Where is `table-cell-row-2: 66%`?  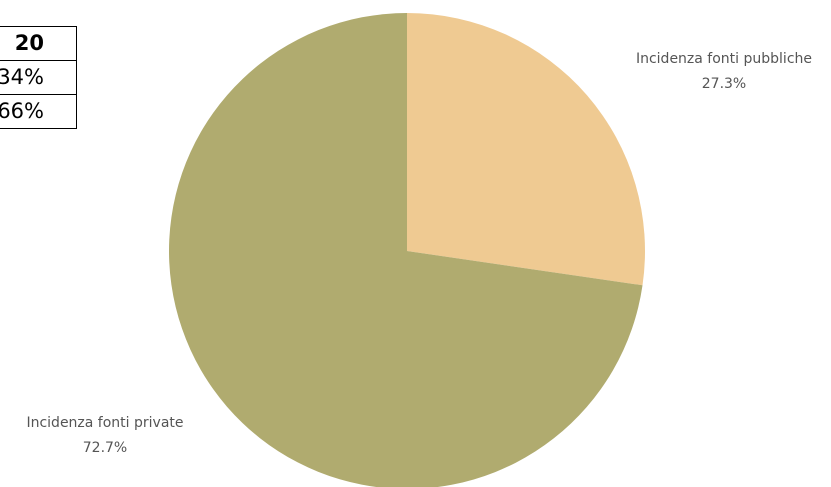
table-cell-row-2: 66% is located at coordinates (38, 111).